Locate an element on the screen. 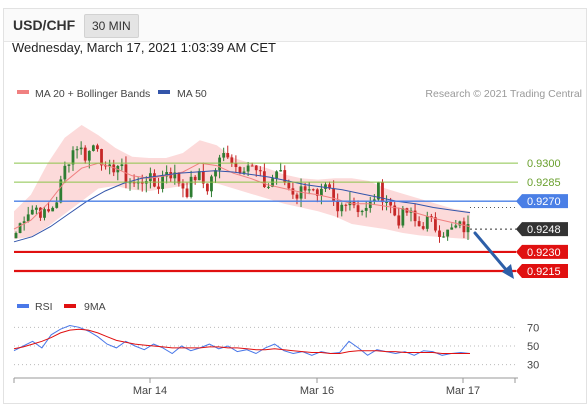  rsi-legend-label: RSI is located at coordinates (44, 307).